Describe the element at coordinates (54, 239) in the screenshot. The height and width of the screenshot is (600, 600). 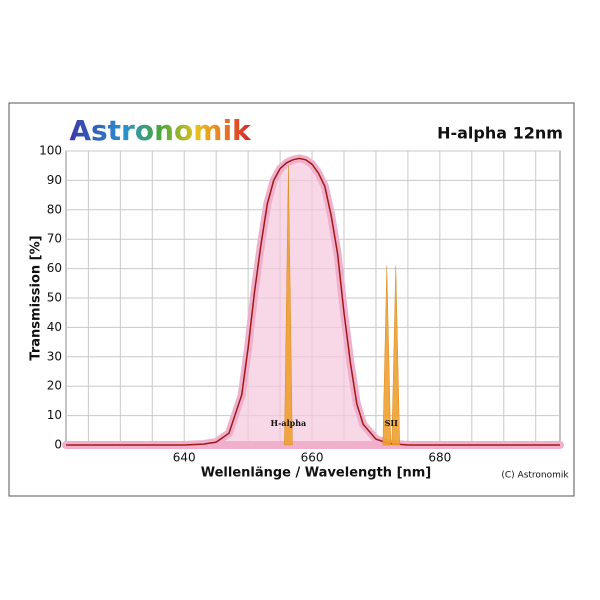
I see `y-tick-label: 70` at that location.